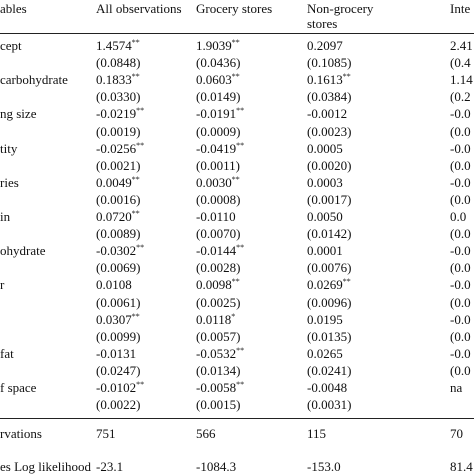 Image resolution: width=474 pixels, height=474 pixels. Describe the element at coordinates (461, 466) in the screenshot. I see `footer-value: 81.4` at that location.